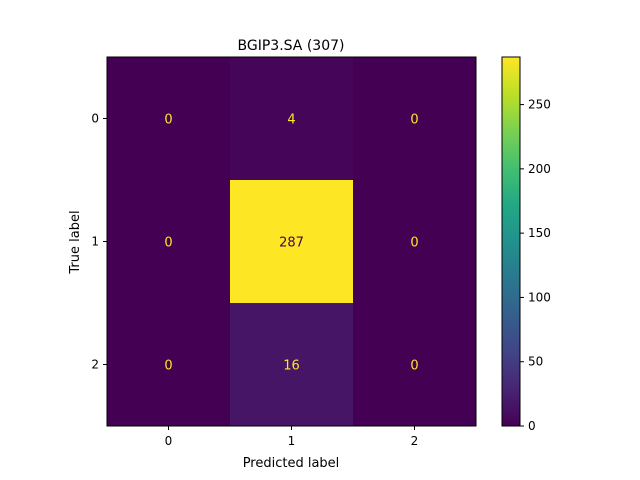 The width and height of the screenshot is (640, 480). Describe the element at coordinates (526, 244) in the screenshot. I see `colorbar: 0 50 100 150 200 250` at that location.